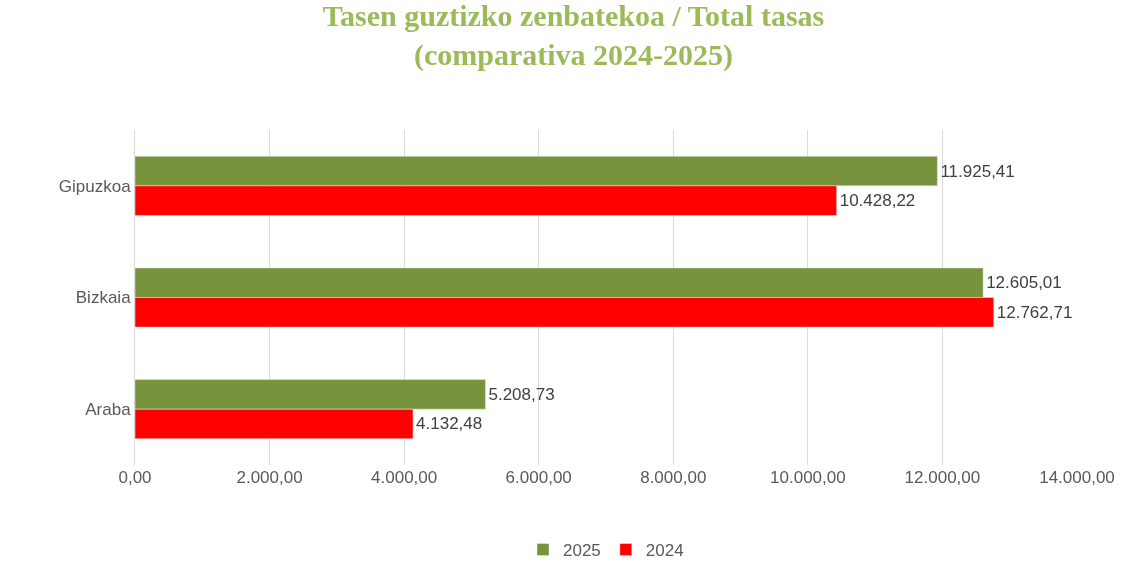 This screenshot has width=1147, height=580. Describe the element at coordinates (538, 477) in the screenshot. I see `x-tick-label: 6.000,00` at that location.